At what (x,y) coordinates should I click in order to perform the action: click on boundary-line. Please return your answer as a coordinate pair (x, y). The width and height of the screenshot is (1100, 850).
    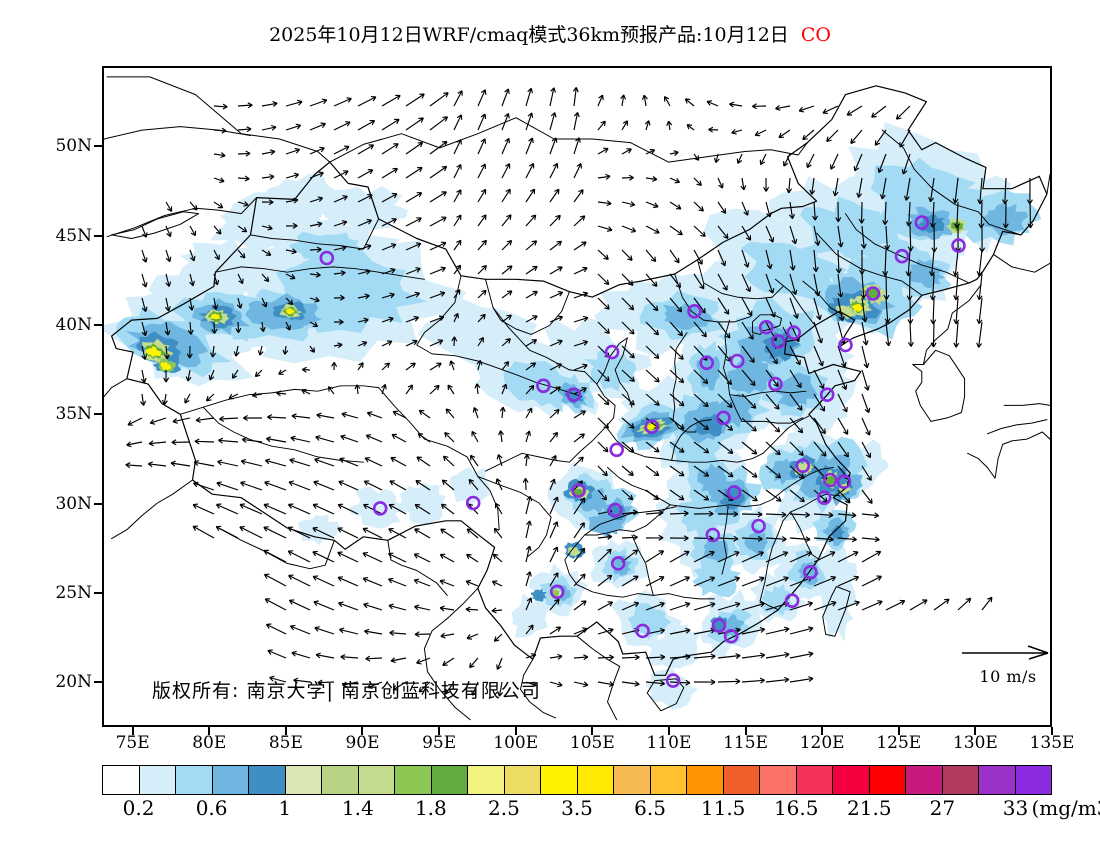
    Looking at the image, I should click on (713, 298).